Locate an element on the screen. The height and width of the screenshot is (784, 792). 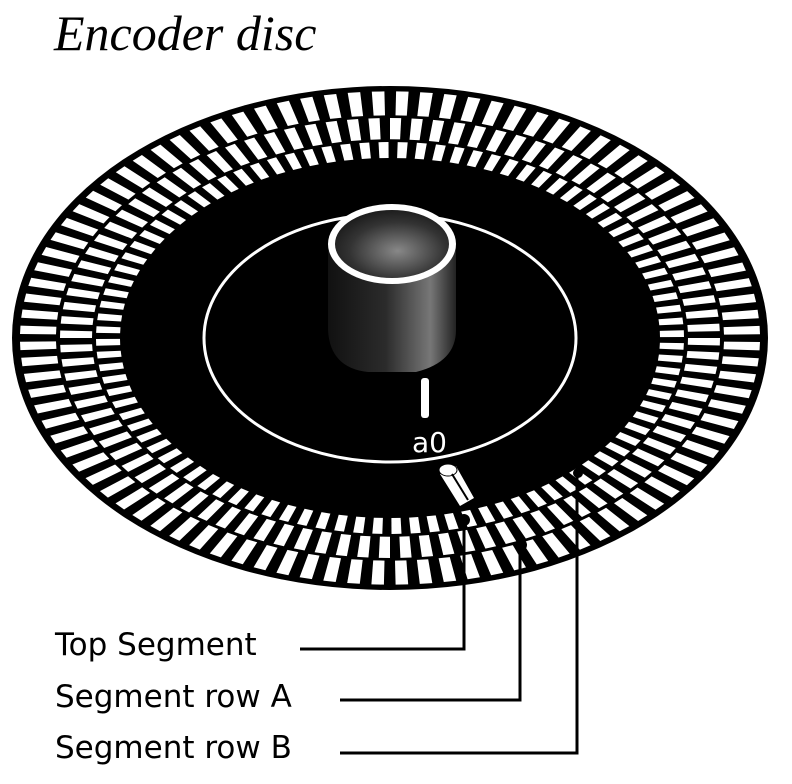
dot-segment-row-a is located at coordinates (521, 545).